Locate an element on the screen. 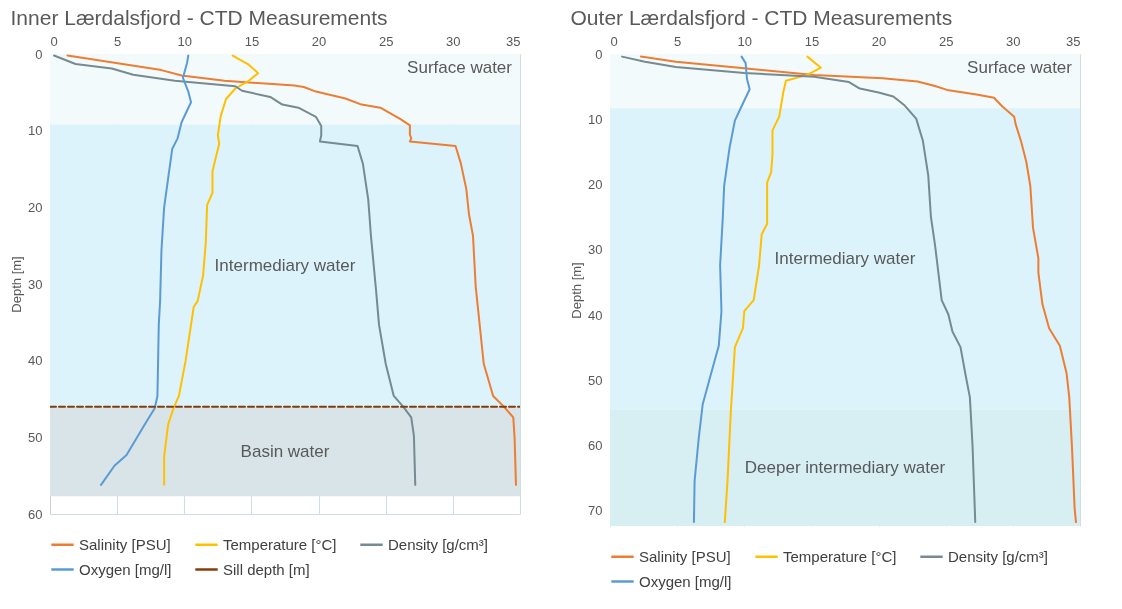 Image resolution: width=1122 pixels, height=609 pixels. chart-title: Inner Lærdalsfjord - CTD Measurements is located at coordinates (199, 17).